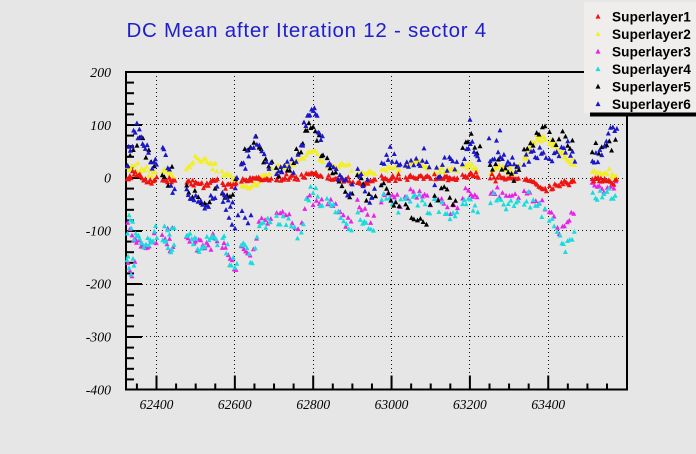 Image resolution: width=696 pixels, height=454 pixels. I want to click on svg-text: Superlayer3, so click(651, 51).